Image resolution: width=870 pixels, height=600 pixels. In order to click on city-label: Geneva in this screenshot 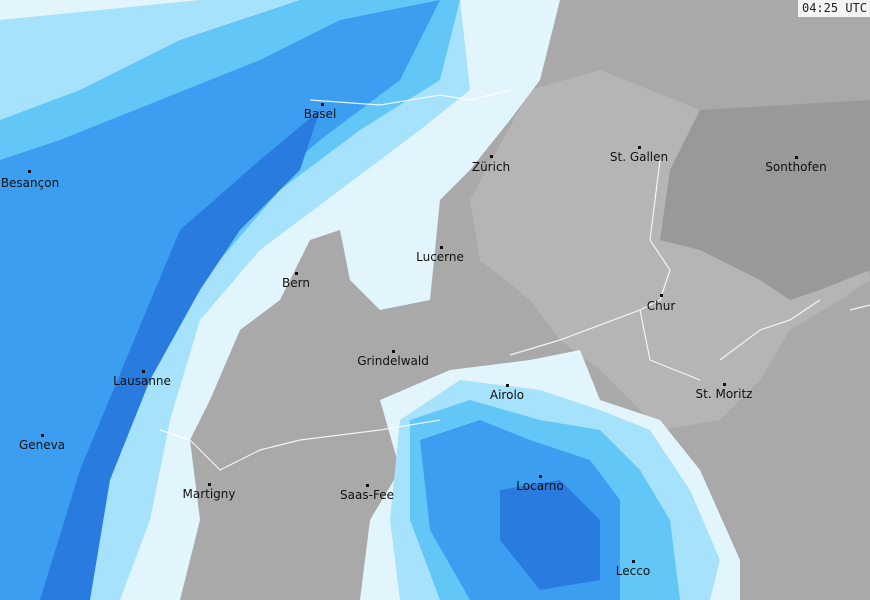, I will do `click(42, 445)`.